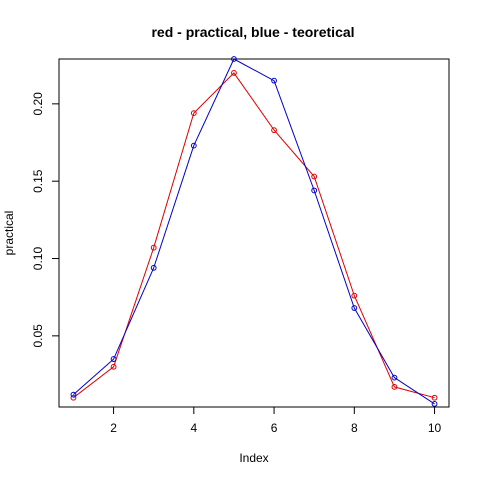  What do you see at coordinates (276, 420) in the screenshot?
I see `x-axis: 2 4 6 8 10` at bounding box center [276, 420].